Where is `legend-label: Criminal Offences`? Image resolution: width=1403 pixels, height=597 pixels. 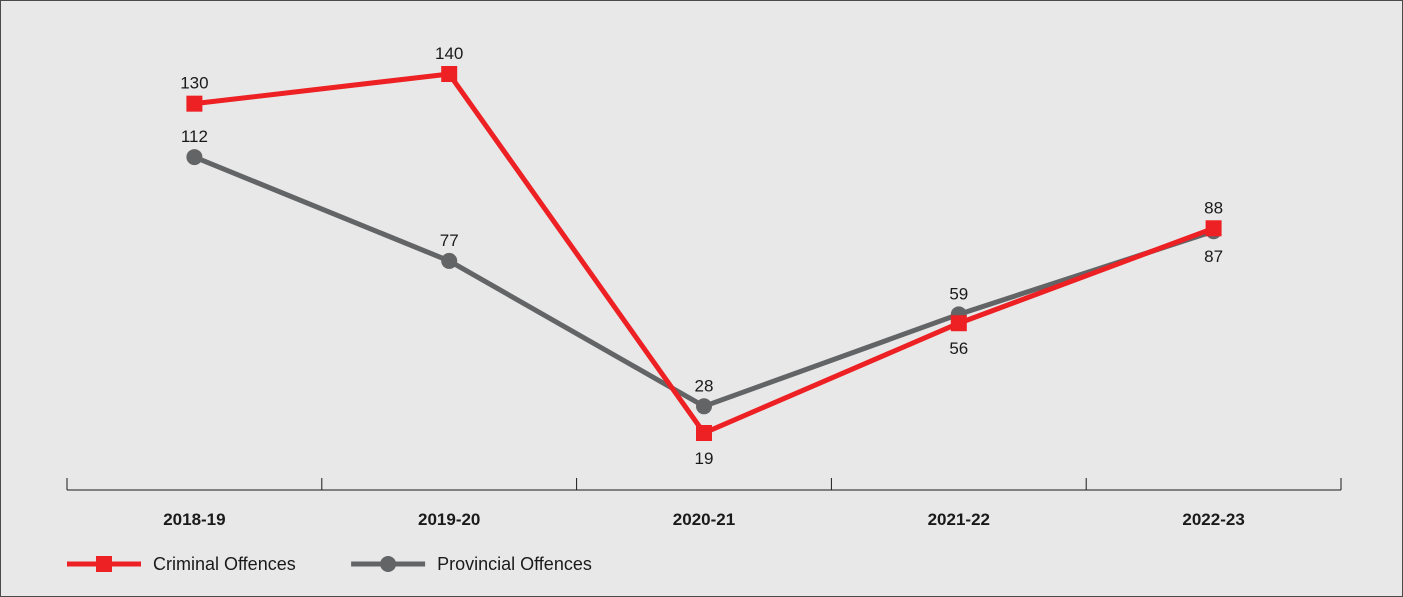
legend-label: Criminal Offences is located at coordinates (224, 564).